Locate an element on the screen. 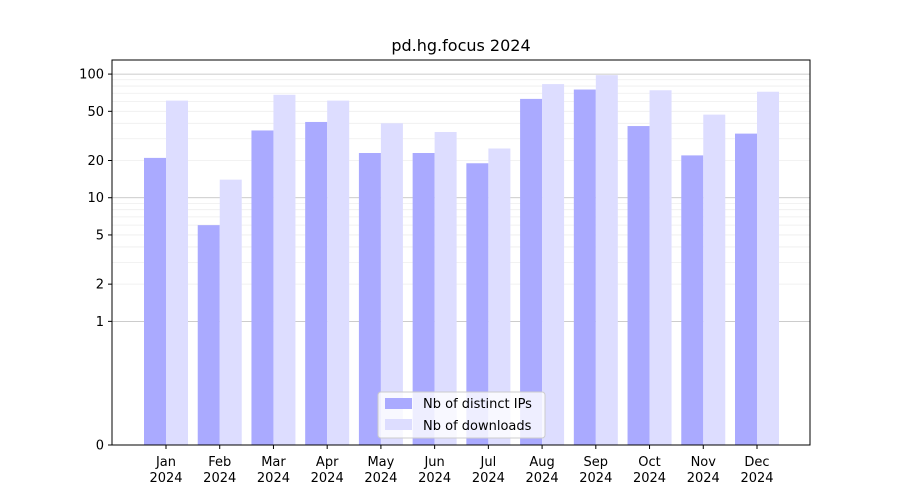 Image resolution: width=900 pixels, height=504 pixels. x-tick-label-line: Jun is located at coordinates (433, 462).